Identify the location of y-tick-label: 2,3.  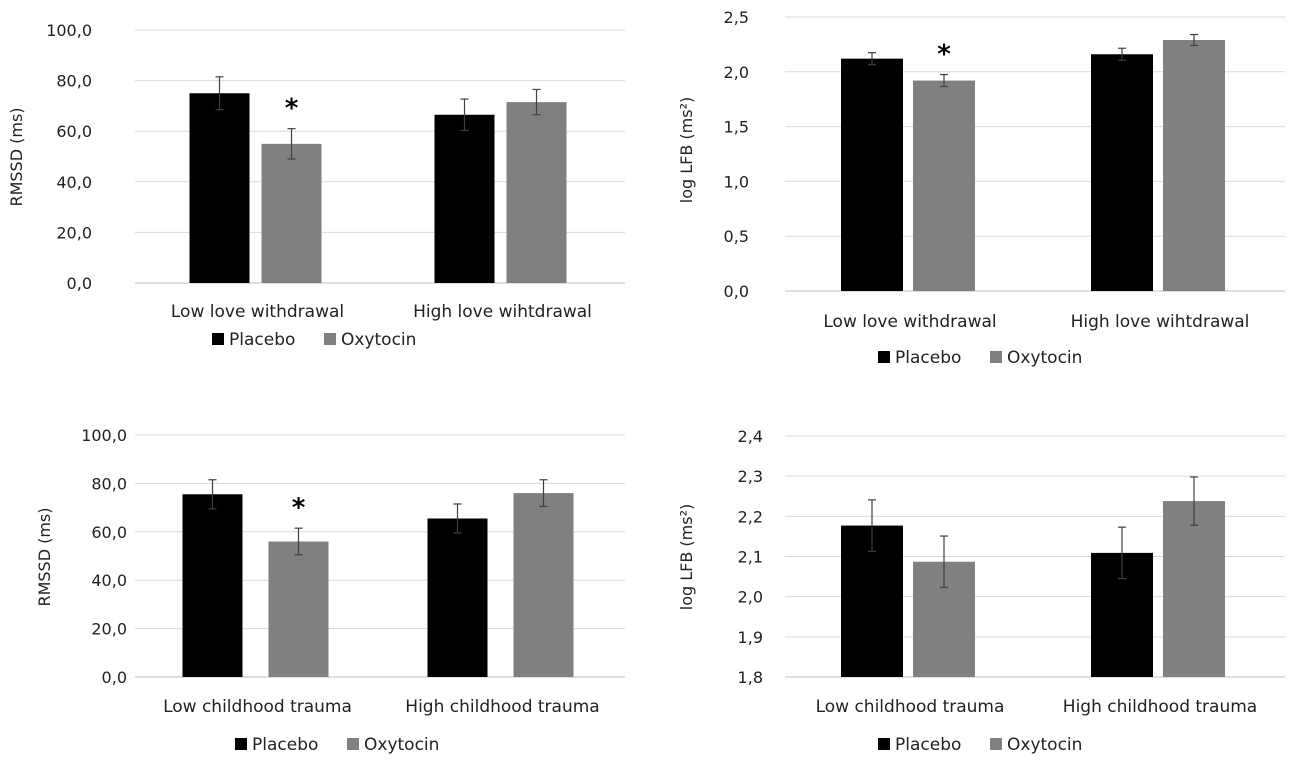
(750, 476).